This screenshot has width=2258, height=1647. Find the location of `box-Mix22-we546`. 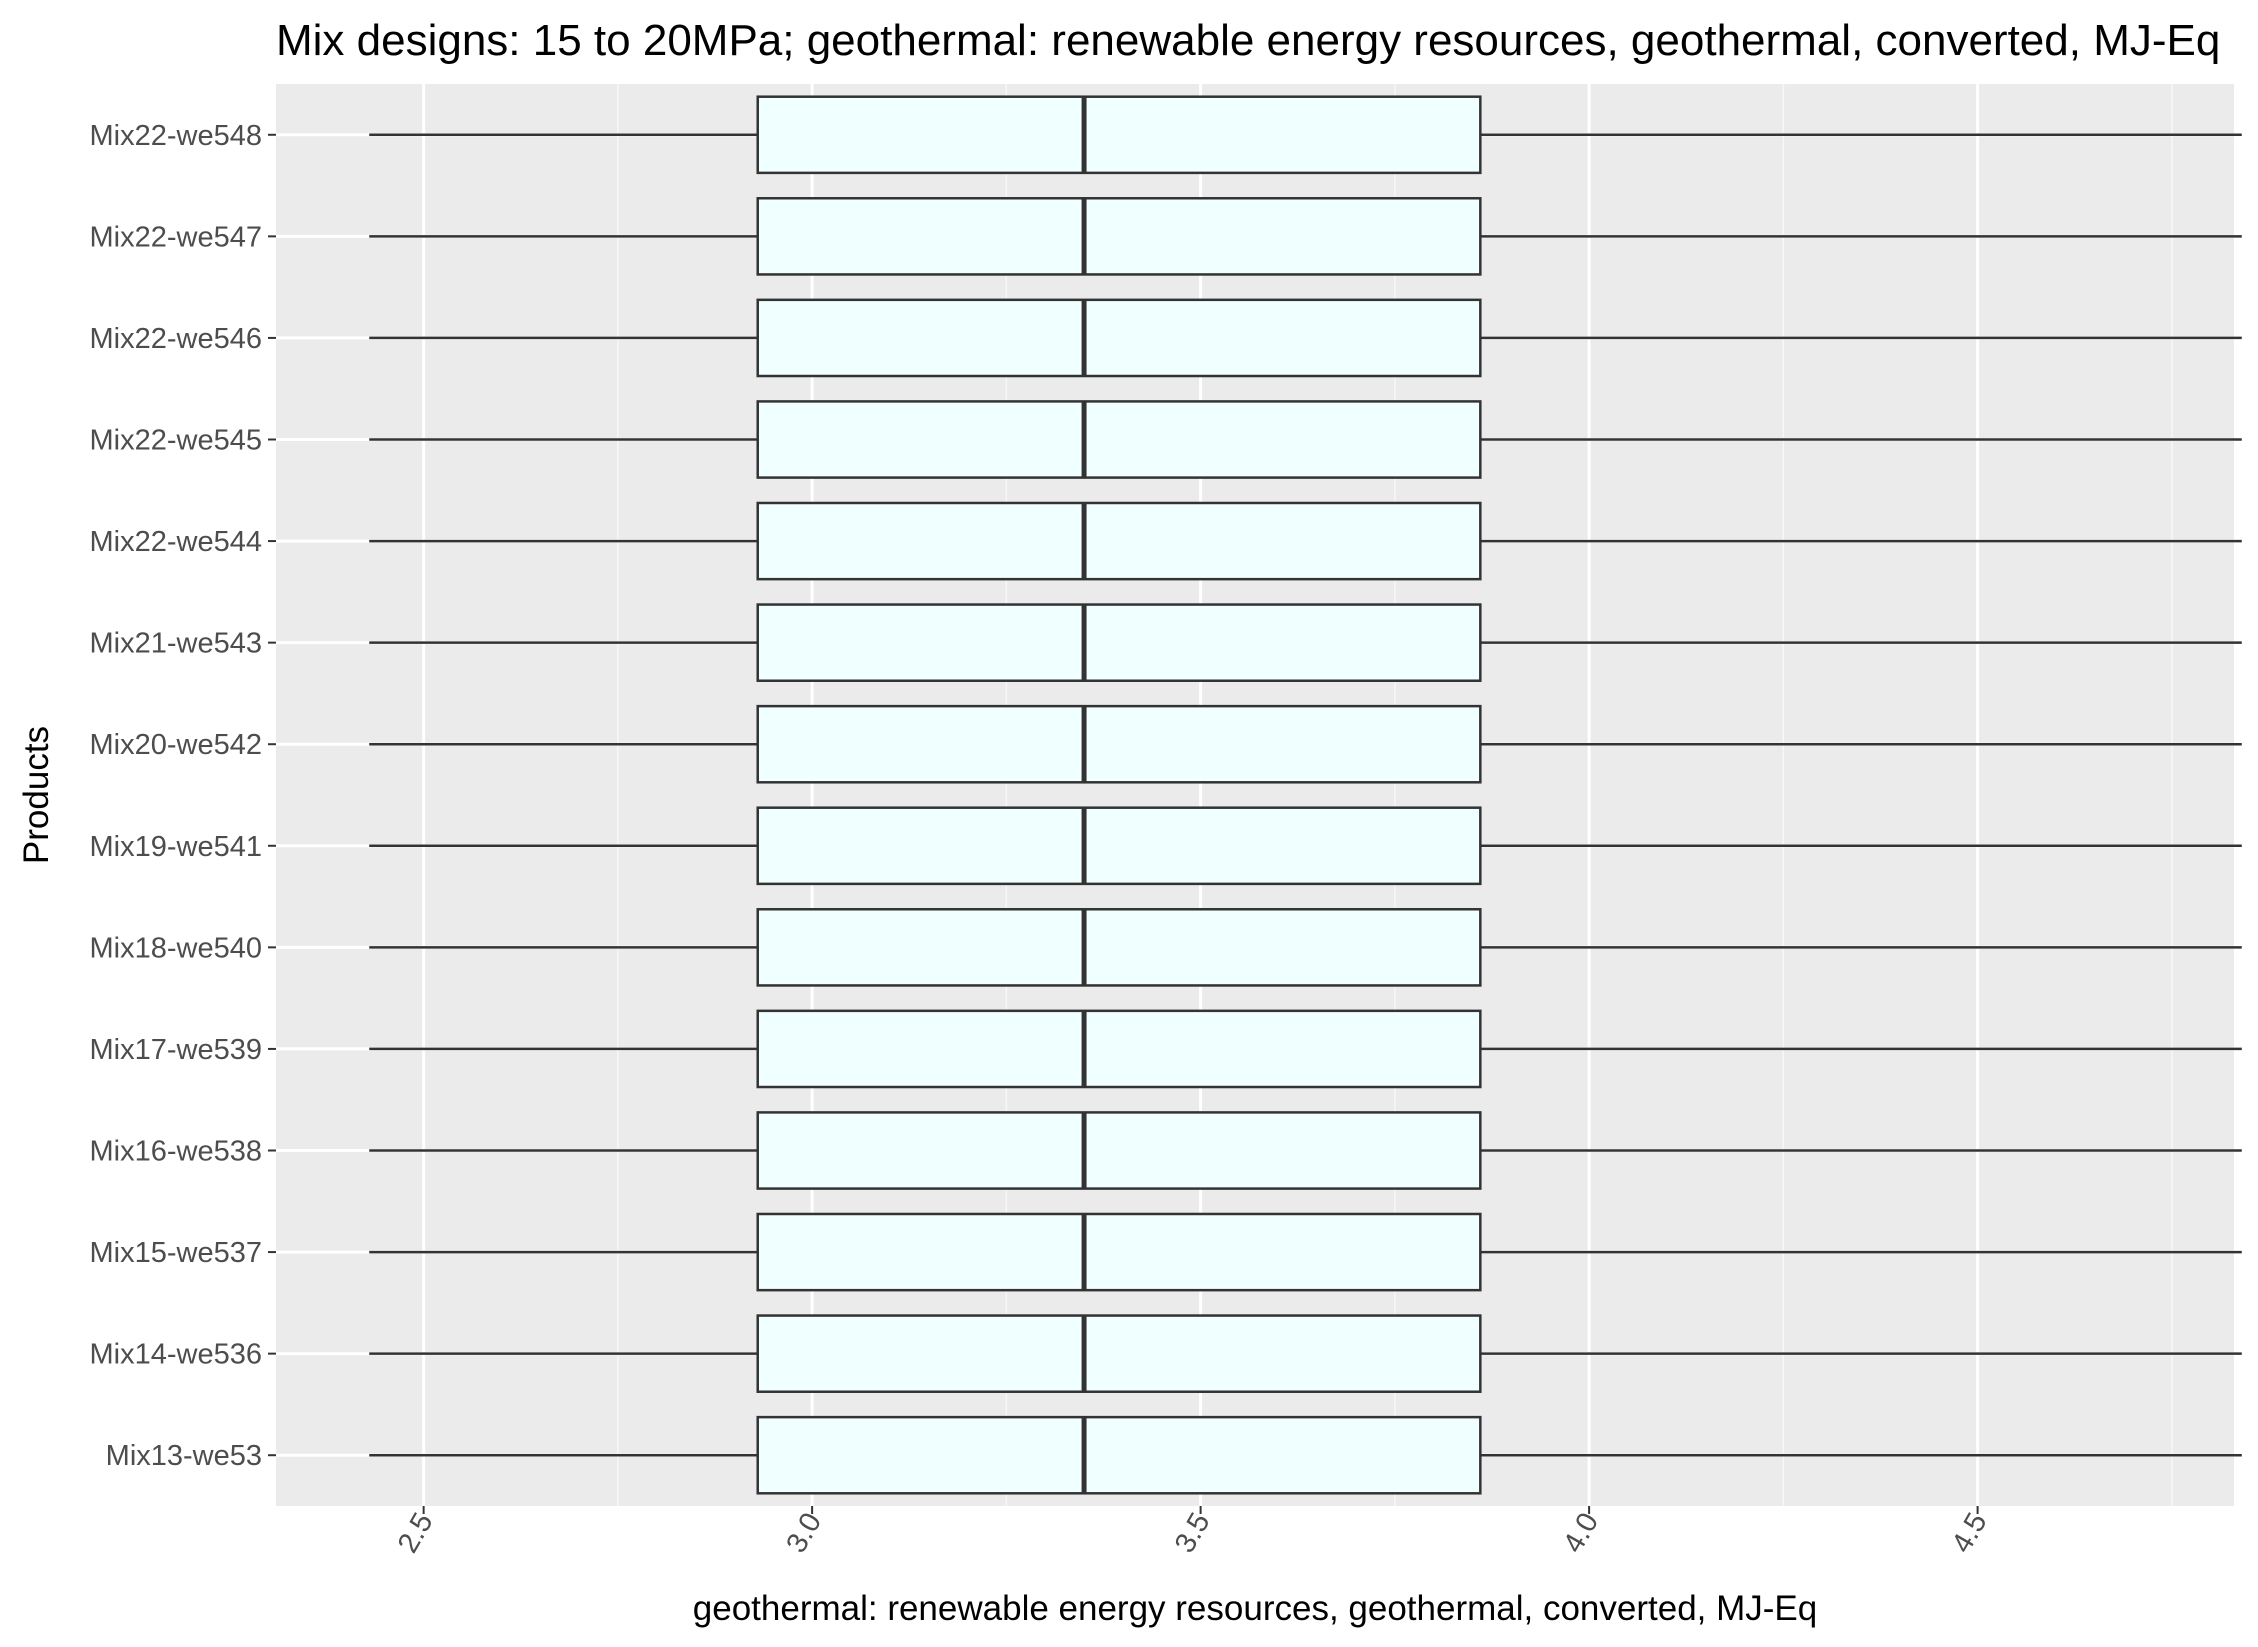

box-Mix22-we546 is located at coordinates (1305, 338).